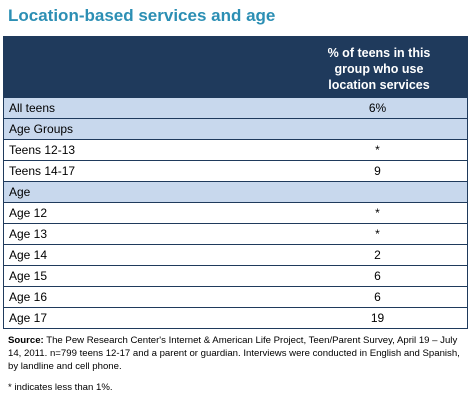  What do you see at coordinates (235, 296) in the screenshot?
I see `table-row: Age 16 6` at bounding box center [235, 296].